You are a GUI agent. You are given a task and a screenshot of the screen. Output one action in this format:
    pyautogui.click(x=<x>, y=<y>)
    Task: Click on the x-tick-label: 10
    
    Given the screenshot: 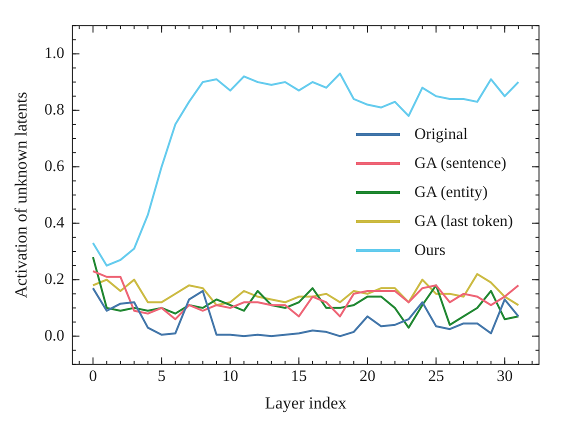 What is the action you would take?
    pyautogui.click(x=230, y=377)
    